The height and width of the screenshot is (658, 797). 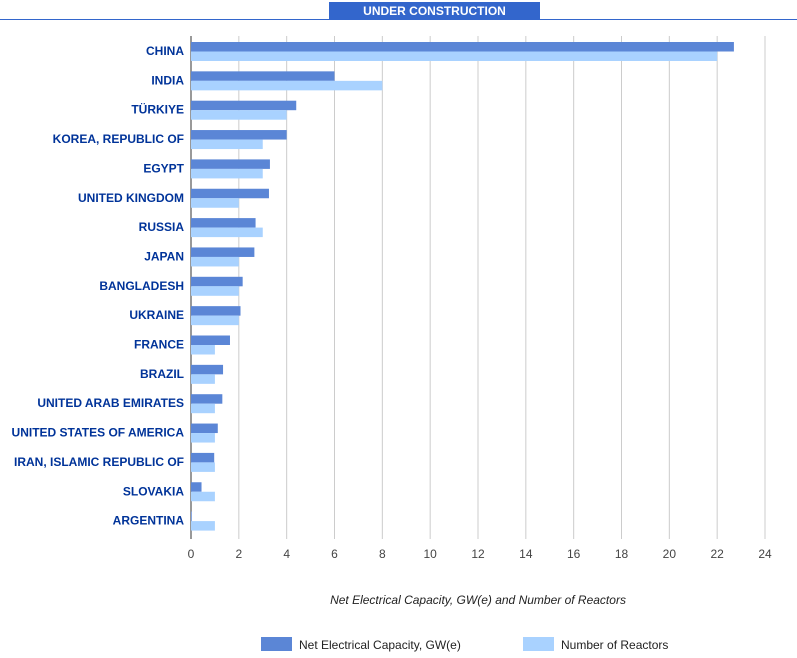 What do you see at coordinates (622, 554) in the screenshot?
I see `x-tick-label: 18` at bounding box center [622, 554].